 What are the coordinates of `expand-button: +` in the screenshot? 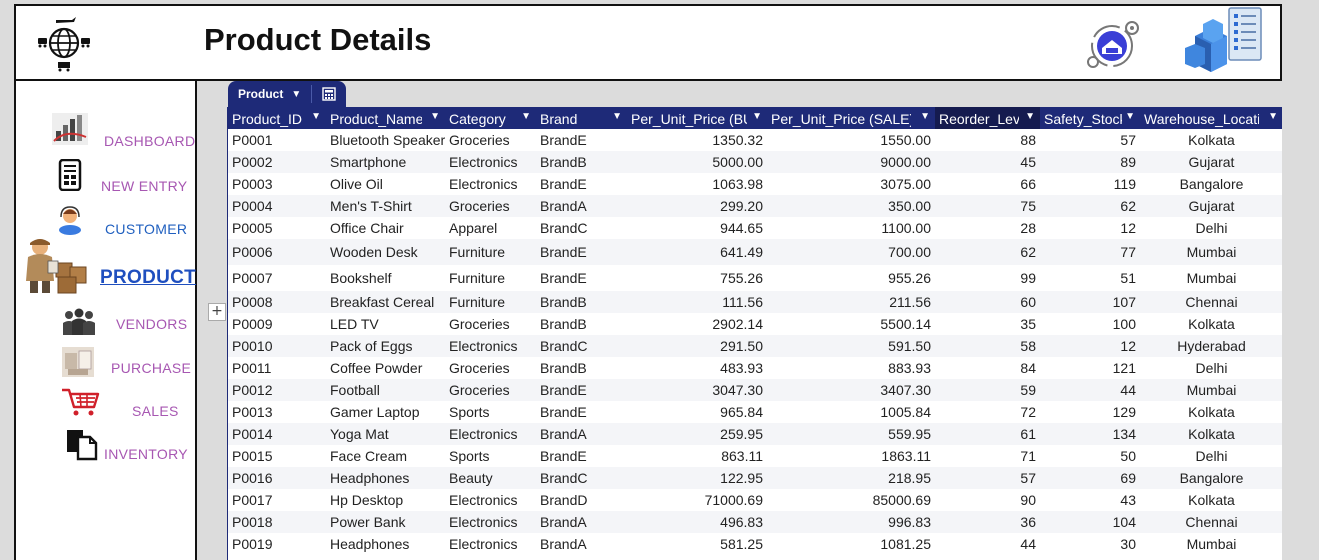 It's located at (217, 312).